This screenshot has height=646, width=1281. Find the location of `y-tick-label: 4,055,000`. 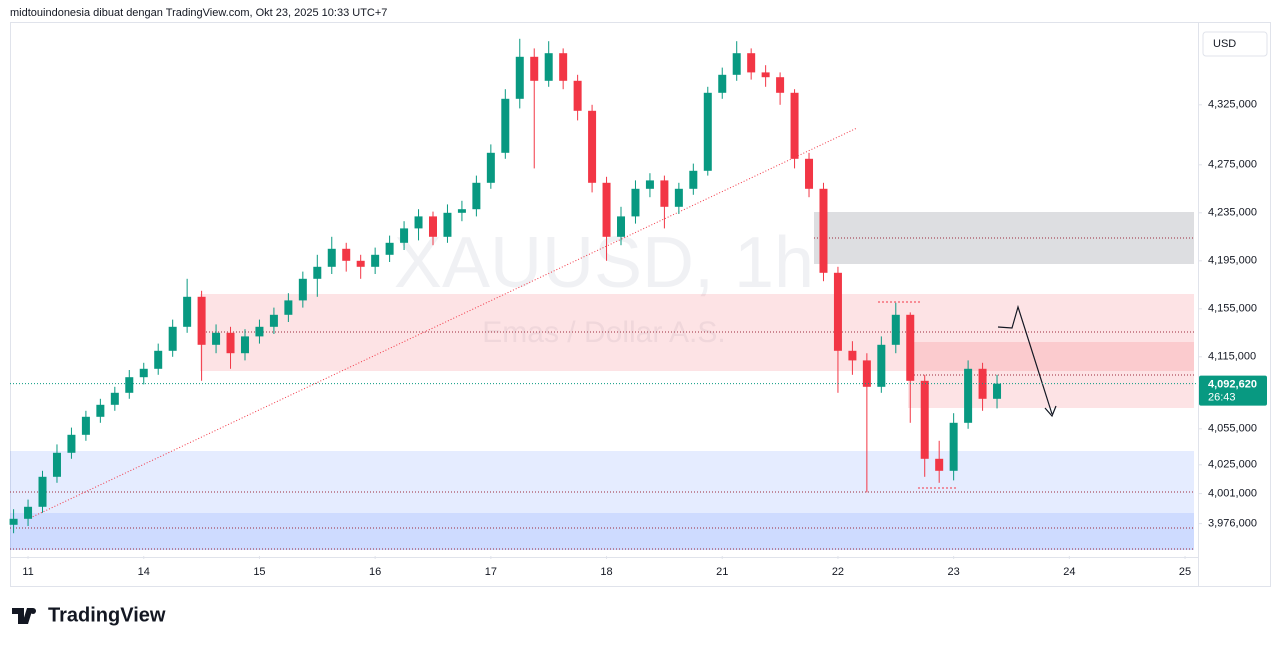

y-tick-label: 4,055,000 is located at coordinates (1232, 429).